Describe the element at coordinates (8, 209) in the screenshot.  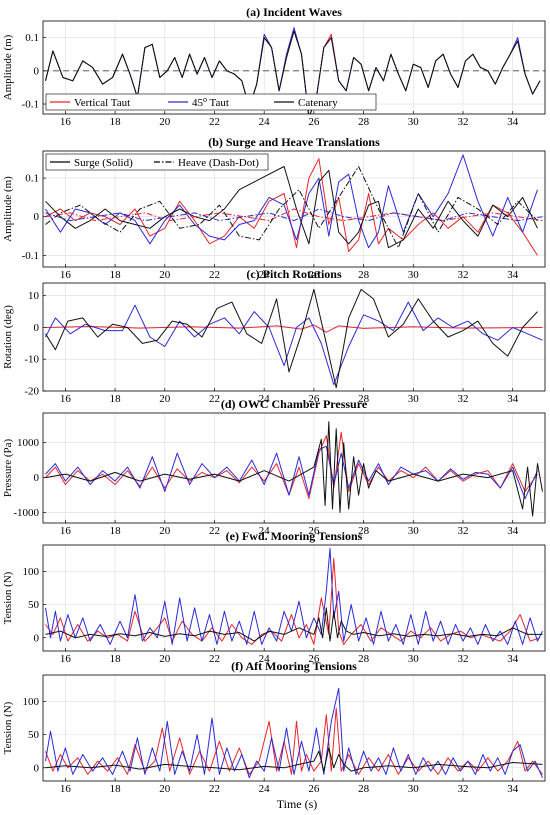
I see `panel-b-ylabel: Amplitude (m)` at that location.